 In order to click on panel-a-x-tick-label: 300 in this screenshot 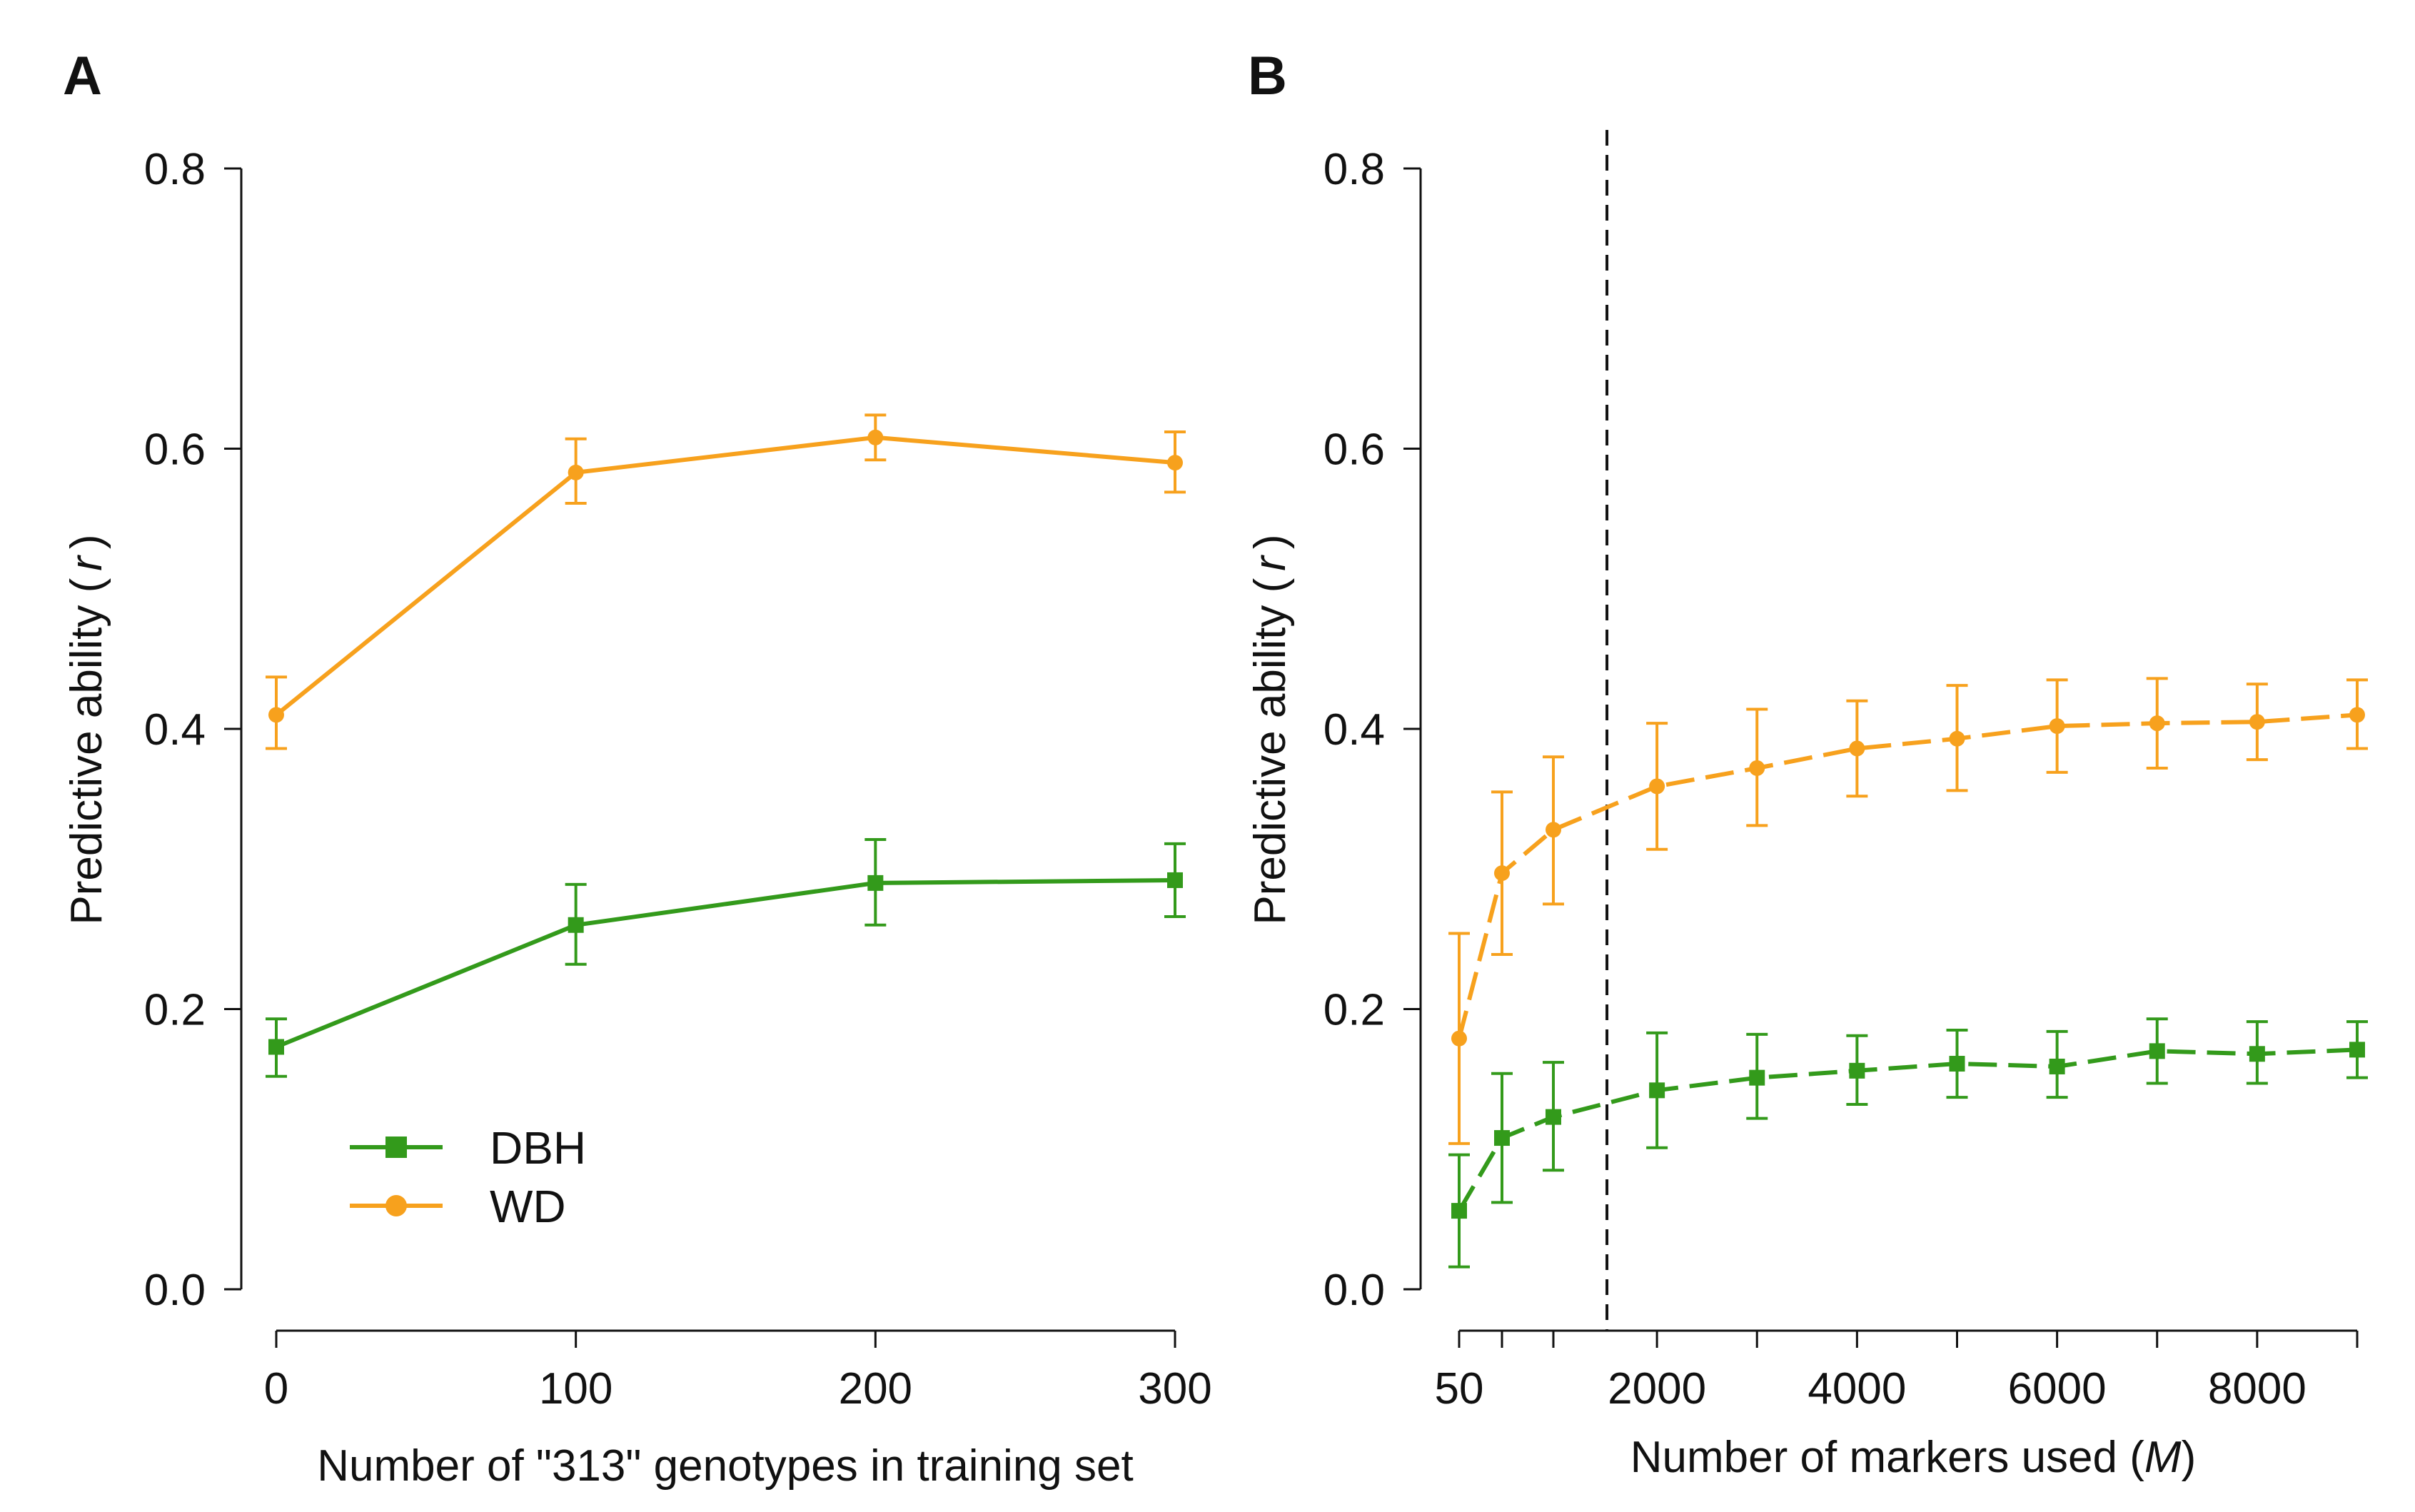, I will do `click(1174, 1388)`.